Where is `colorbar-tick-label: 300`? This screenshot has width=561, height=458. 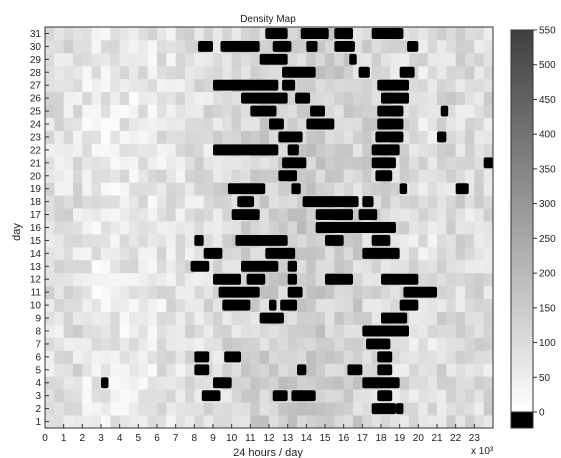 colorbar-tick-label: 300 is located at coordinates (547, 204).